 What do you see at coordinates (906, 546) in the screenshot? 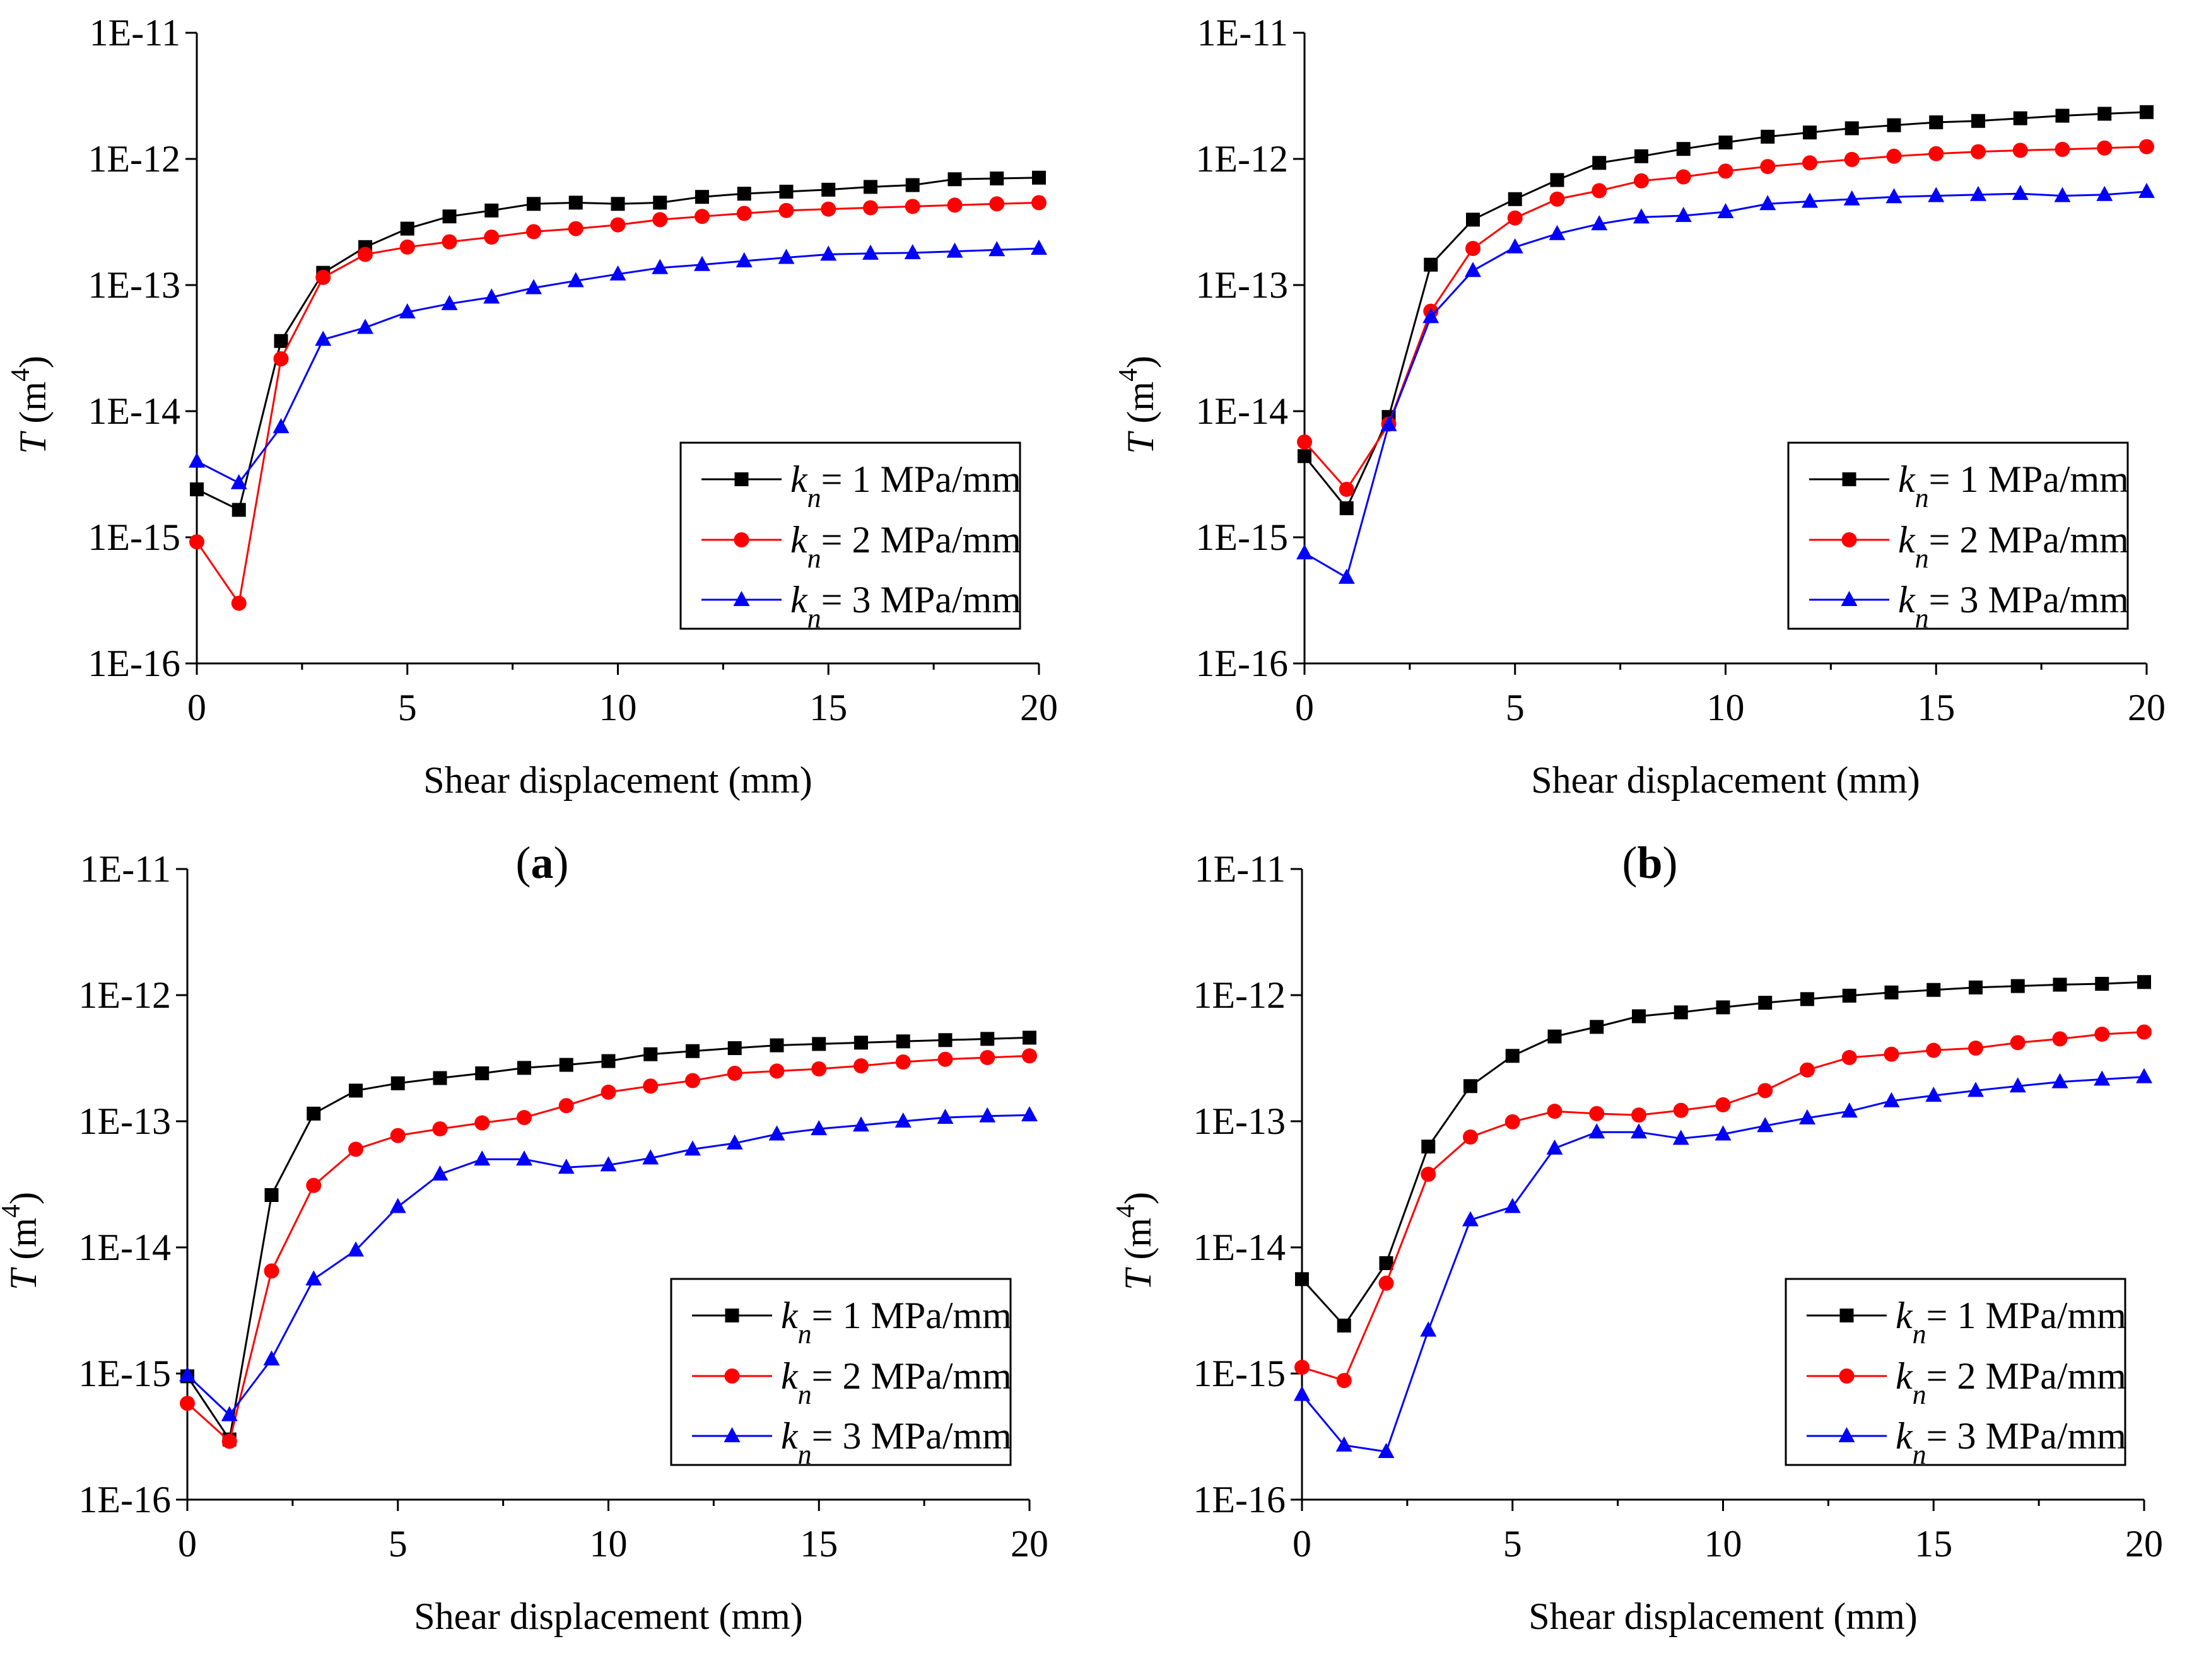
I see `legend-label-2: kn= 2 MPa/mm` at bounding box center [906, 546].